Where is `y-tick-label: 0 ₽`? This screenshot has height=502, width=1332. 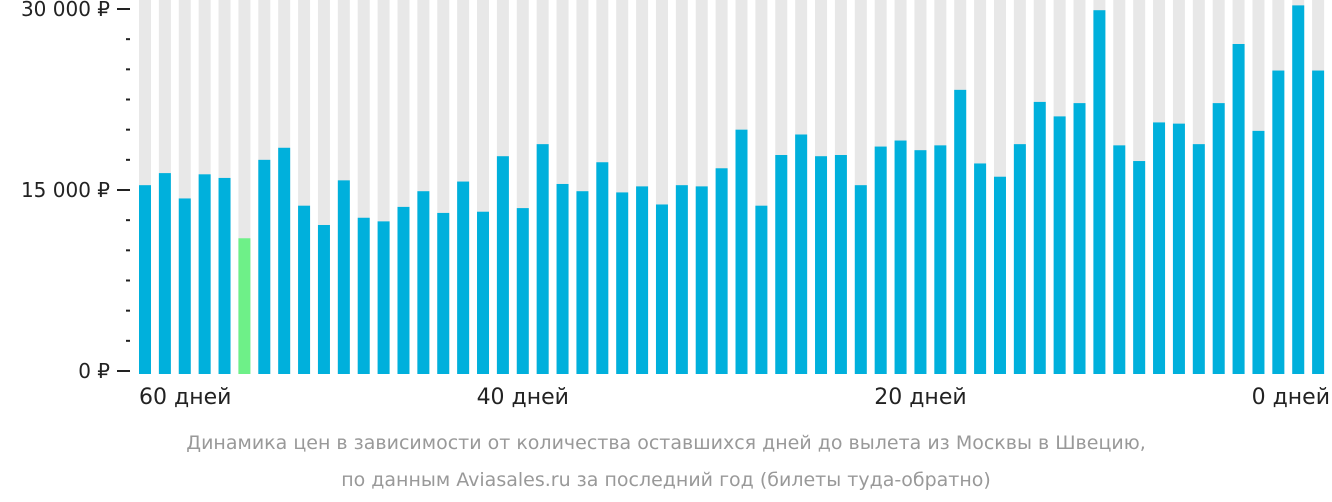 y-tick-label: 0 ₽ is located at coordinates (94, 371).